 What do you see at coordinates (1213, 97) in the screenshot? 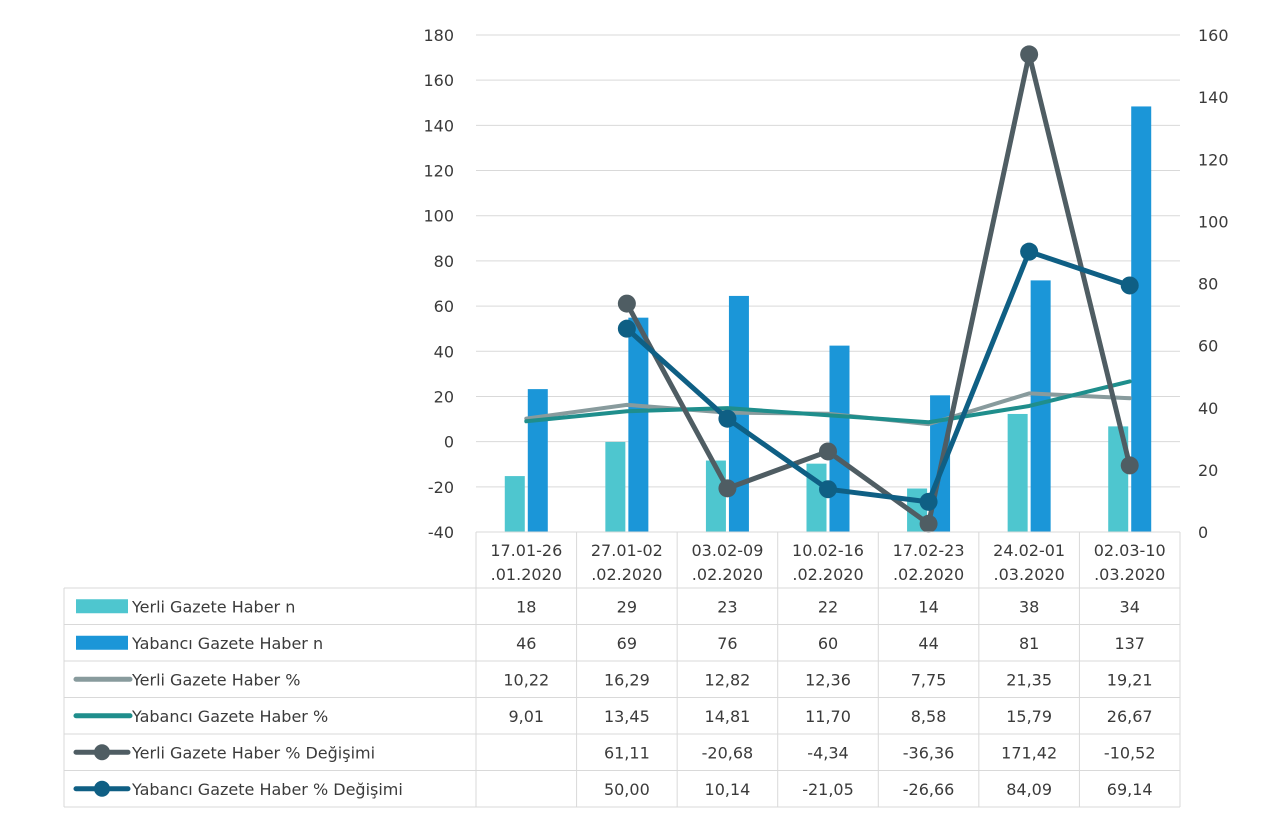
I see `y-right-tick-label: 140` at bounding box center [1213, 97].